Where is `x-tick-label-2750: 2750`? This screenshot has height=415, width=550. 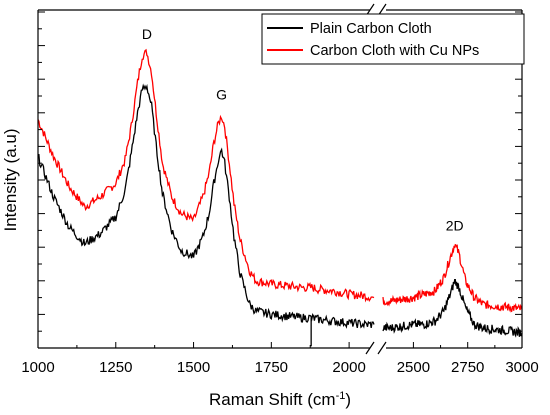 x-tick-label-2750: 2750 is located at coordinates (467, 367).